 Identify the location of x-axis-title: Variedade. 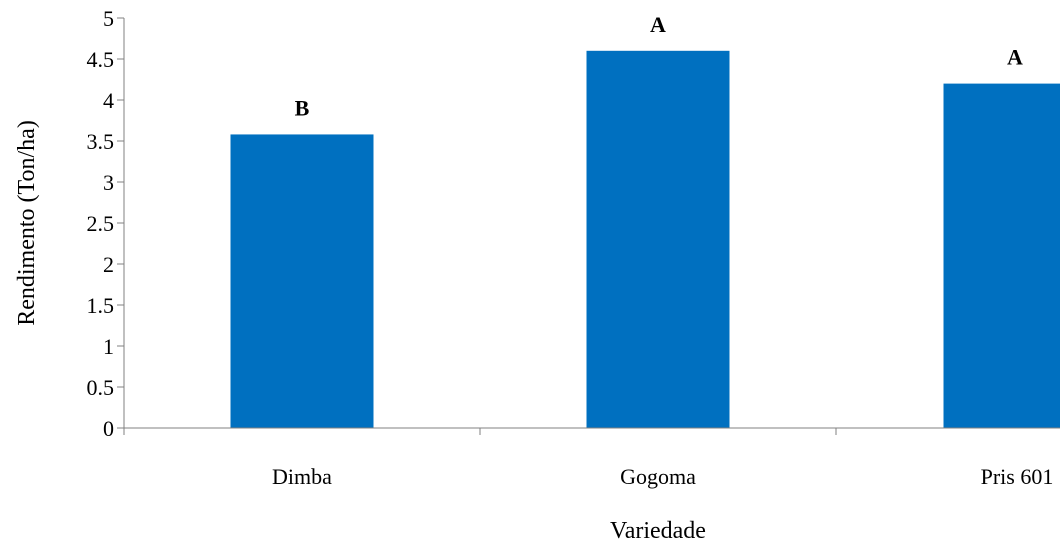
(658, 531).